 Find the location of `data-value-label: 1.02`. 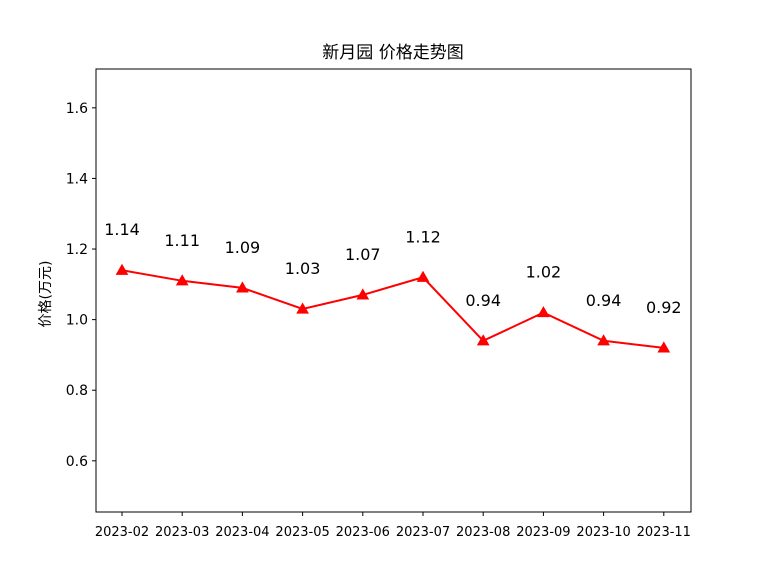

data-value-label: 1.02 is located at coordinates (544, 272).